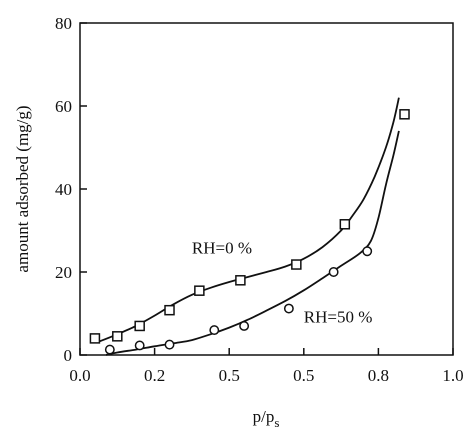  I want to click on annotation-label: RH=50 %, so click(338, 317).